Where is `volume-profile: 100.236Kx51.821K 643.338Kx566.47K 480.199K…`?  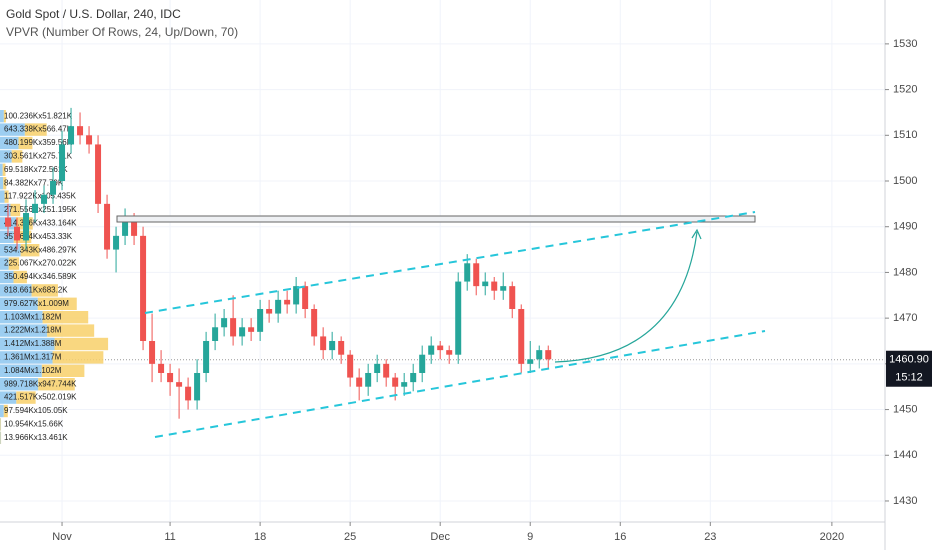 volume-profile: 100.236Kx51.821K 643.338Kx566.47K 480.199K… is located at coordinates (54, 277).